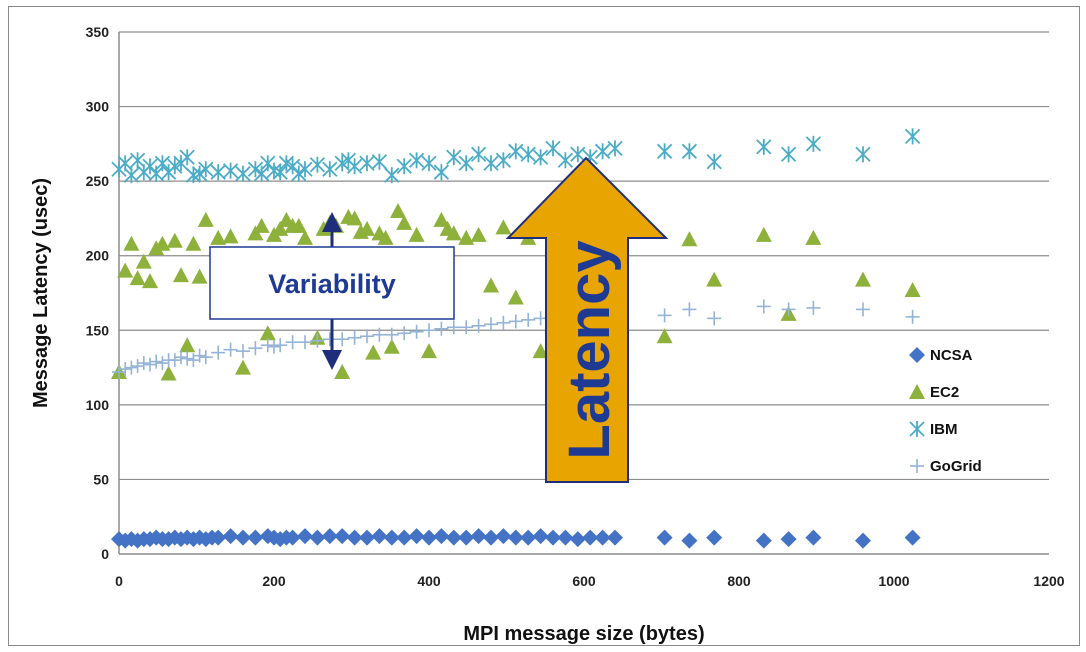 Image resolution: width=1086 pixels, height=652 pixels. Describe the element at coordinates (739, 581) in the screenshot. I see `x-tick-label: 800` at that location.